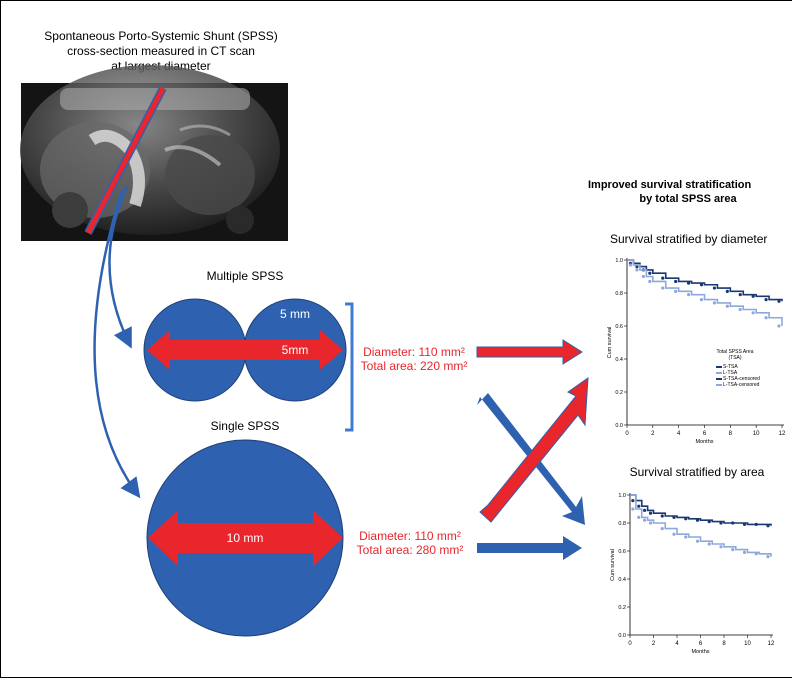  I want to click on chart2-ytick-label: 0.2, so click(622, 608).